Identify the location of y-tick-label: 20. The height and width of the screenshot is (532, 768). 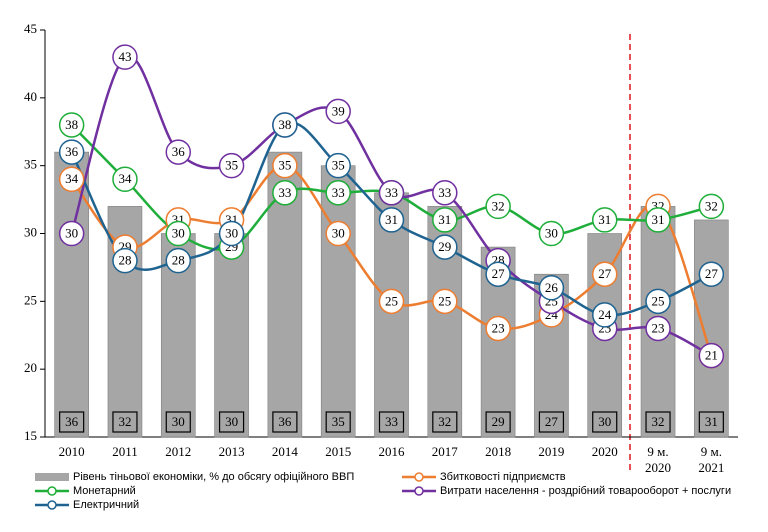
(30, 367).